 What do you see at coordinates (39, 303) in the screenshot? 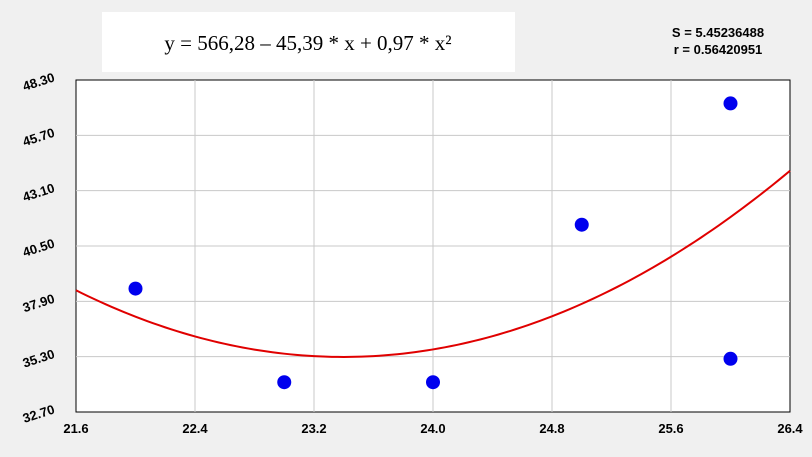
I see `y-tick-label: 37.90` at bounding box center [39, 303].